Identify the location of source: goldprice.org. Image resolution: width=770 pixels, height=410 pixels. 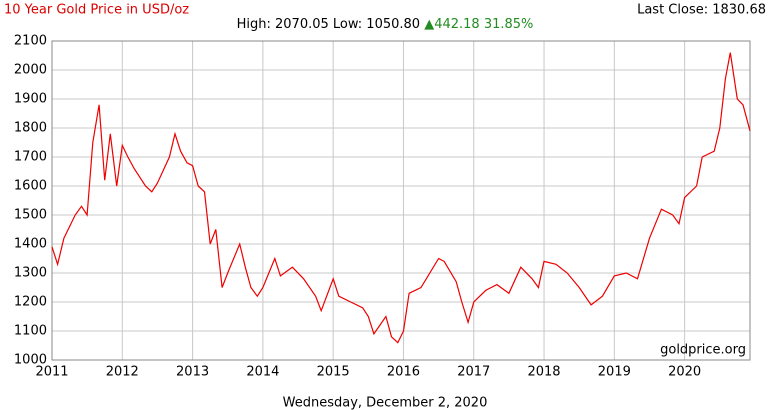
(703, 350).